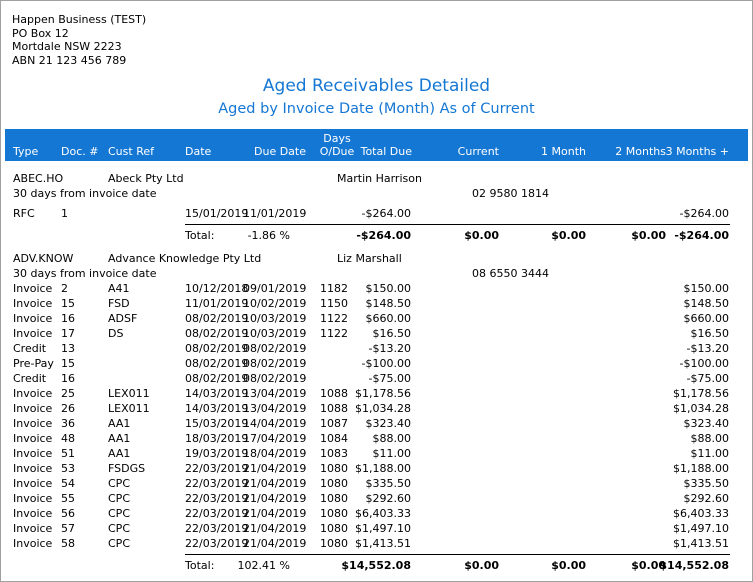 This screenshot has width=753, height=582. What do you see at coordinates (275, 453) in the screenshot?
I see `row-due-date: 18/04/2019` at bounding box center [275, 453].